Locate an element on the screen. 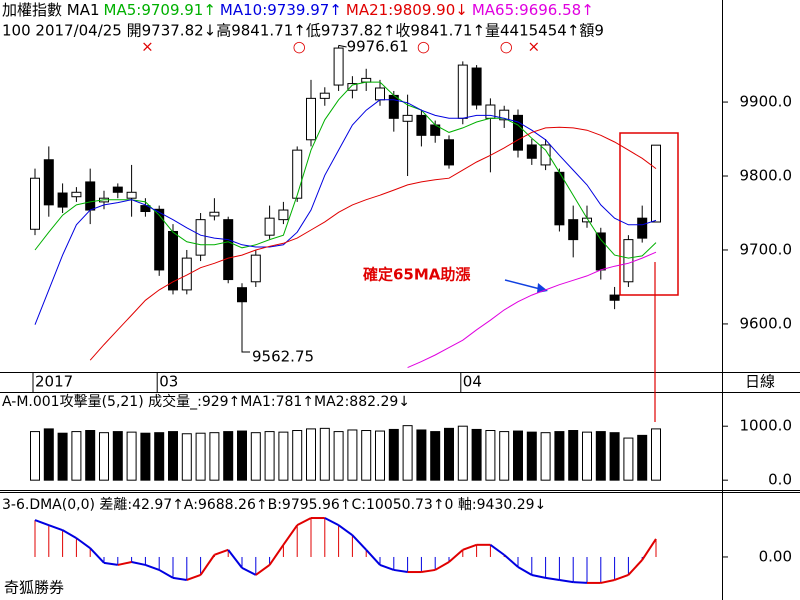 The image size is (800, 600). legend-entry: MA5:9709.91↑ is located at coordinates (160, 10).